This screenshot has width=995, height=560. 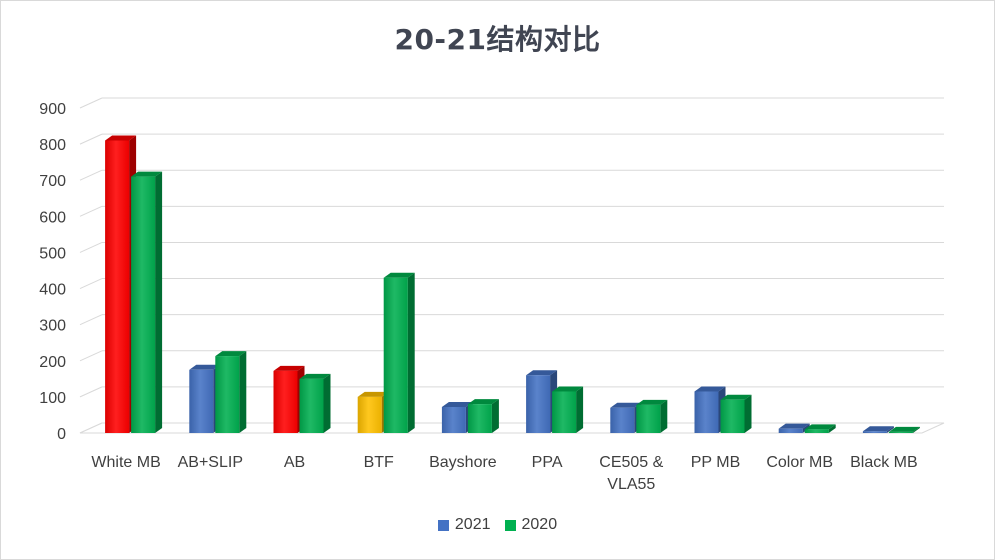 What do you see at coordinates (315, 376) in the screenshot?
I see `bar-2020-2-top` at bounding box center [315, 376].